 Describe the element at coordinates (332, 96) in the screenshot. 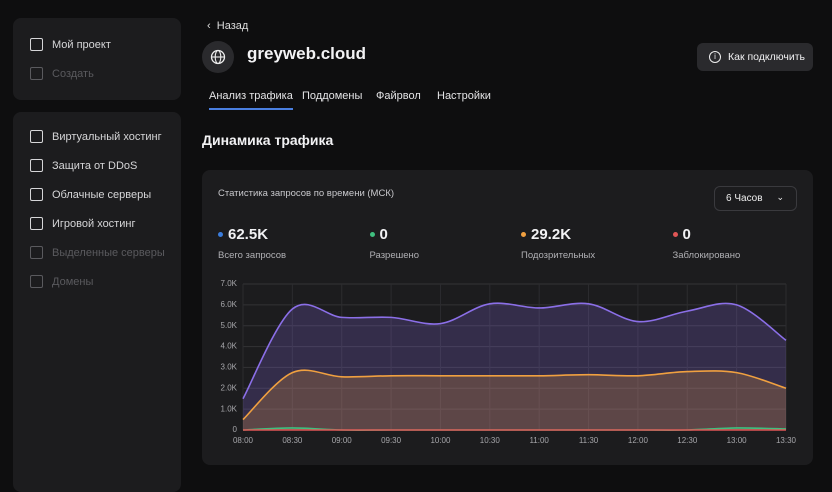

I see `tab: Поддомены` at that location.